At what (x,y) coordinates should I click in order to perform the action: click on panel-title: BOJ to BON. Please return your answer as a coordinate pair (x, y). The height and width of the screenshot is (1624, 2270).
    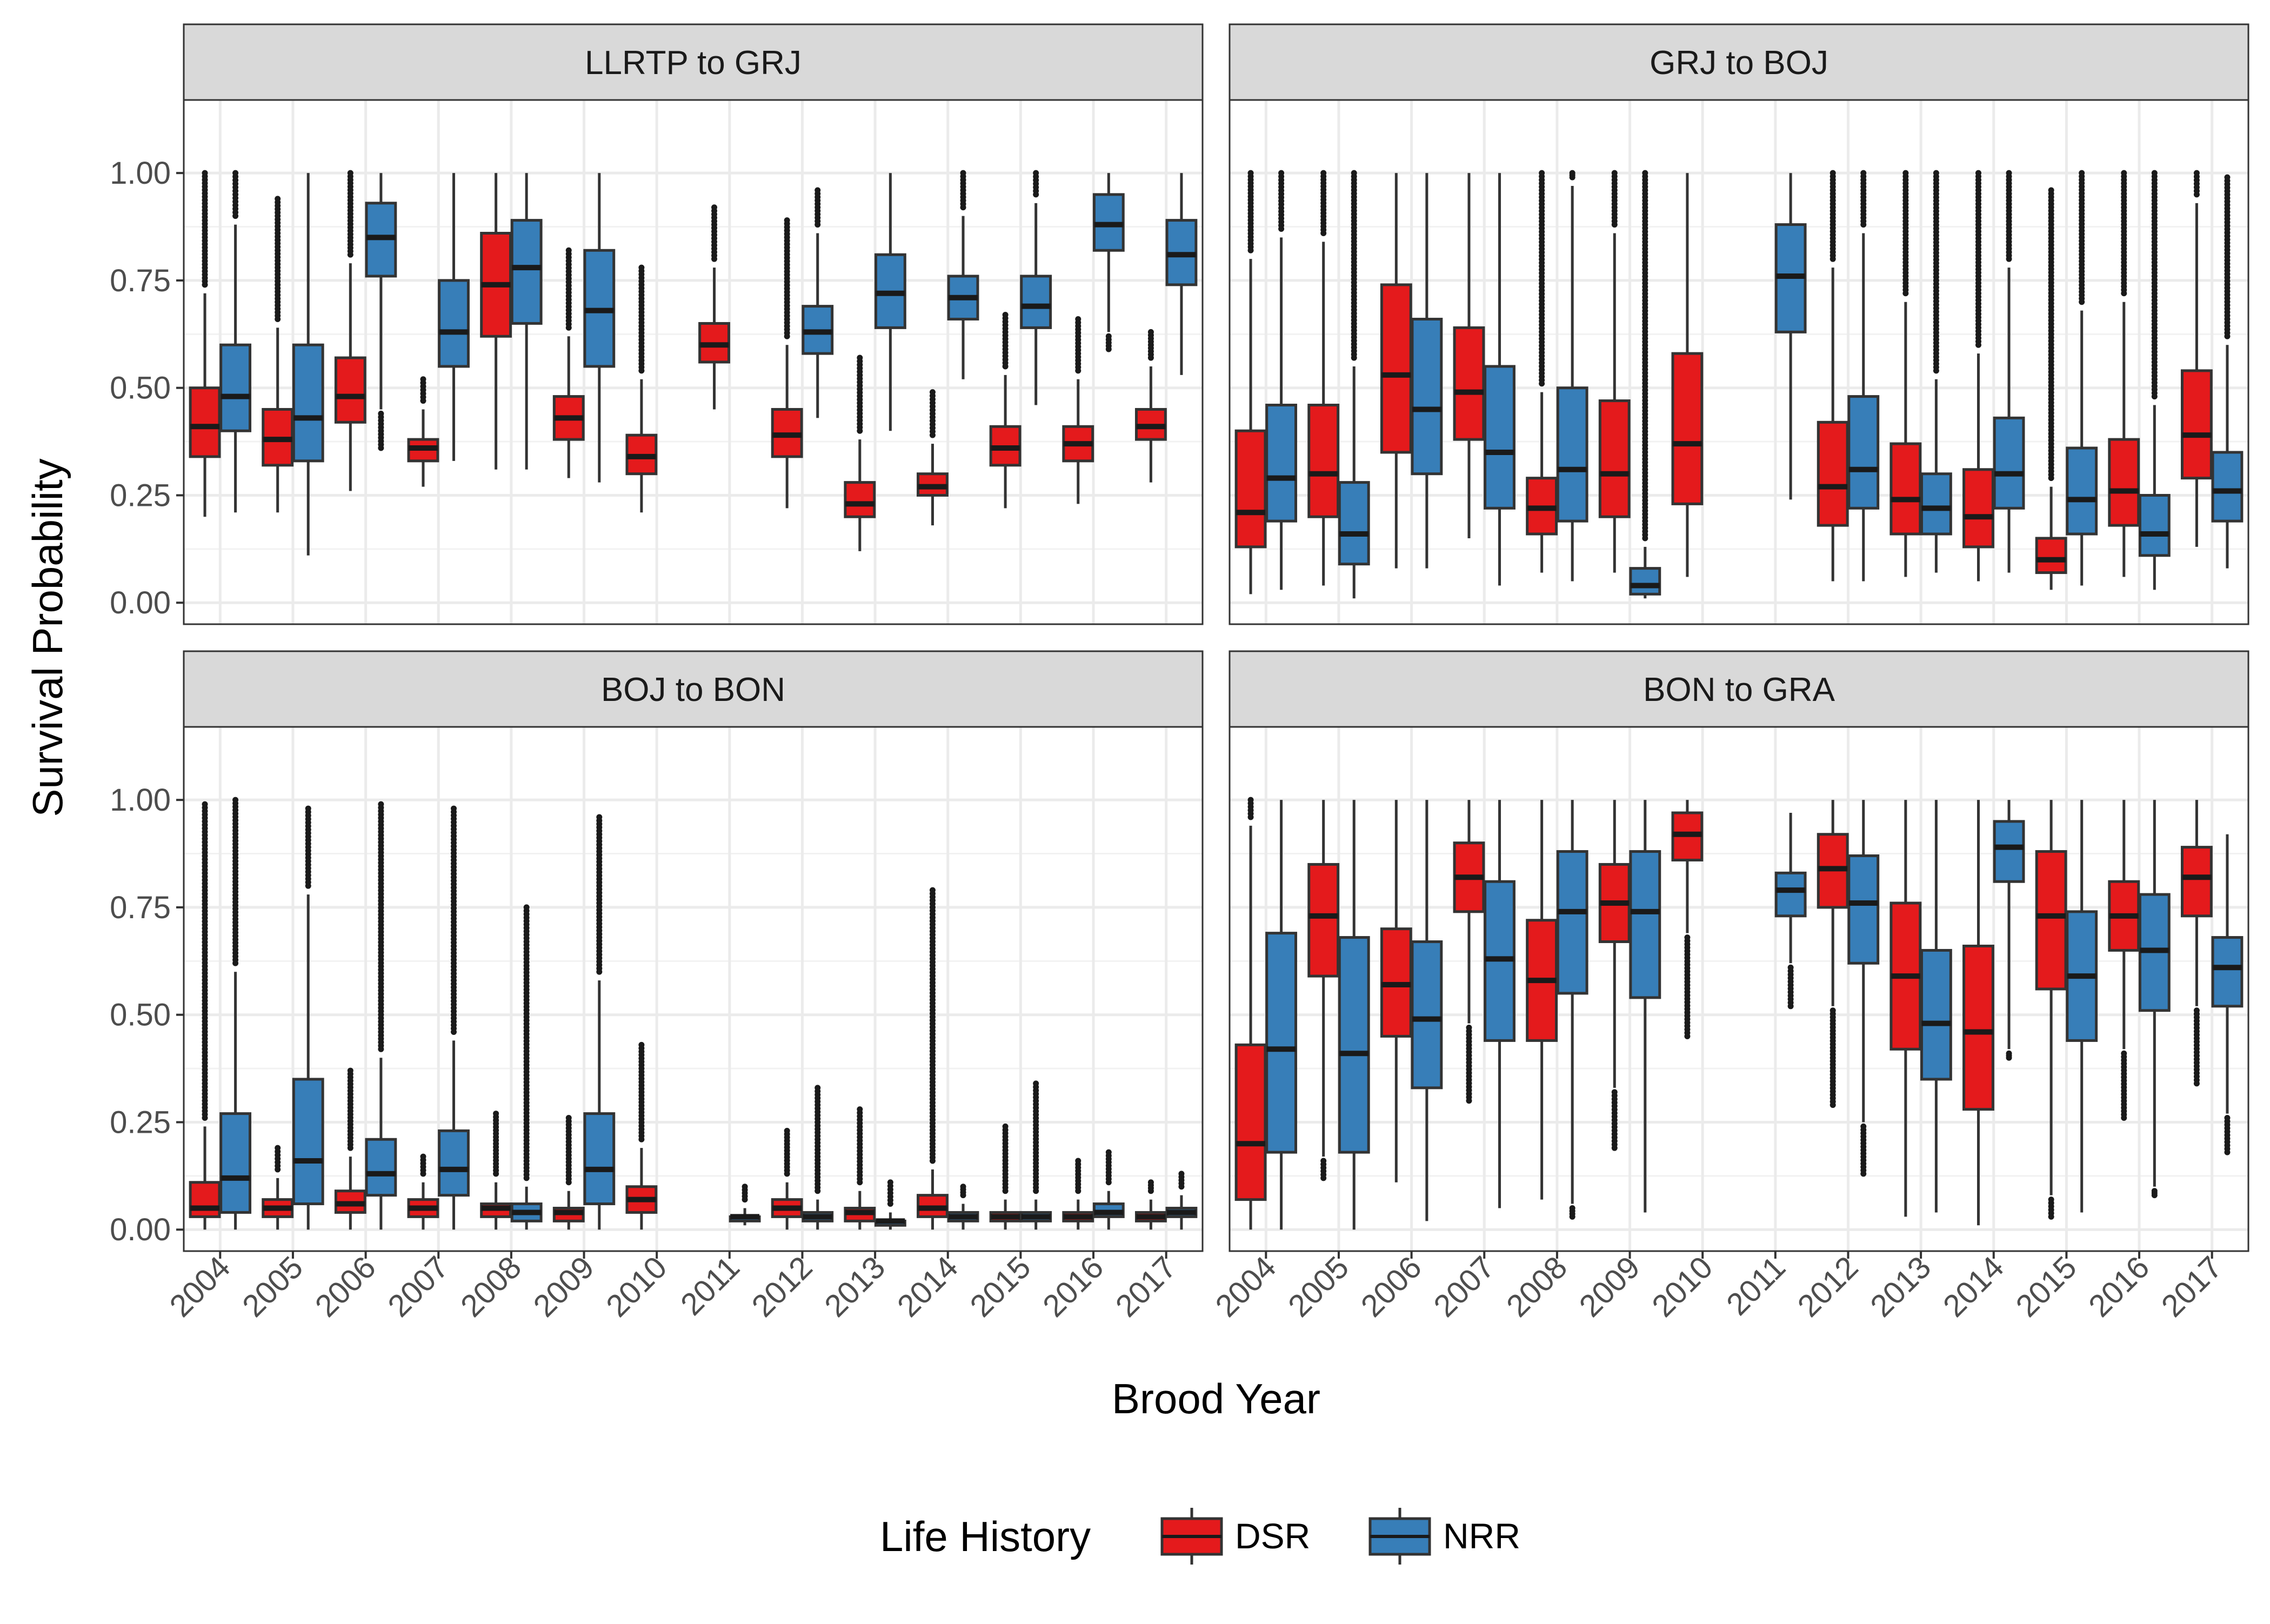
    Looking at the image, I should click on (693, 690).